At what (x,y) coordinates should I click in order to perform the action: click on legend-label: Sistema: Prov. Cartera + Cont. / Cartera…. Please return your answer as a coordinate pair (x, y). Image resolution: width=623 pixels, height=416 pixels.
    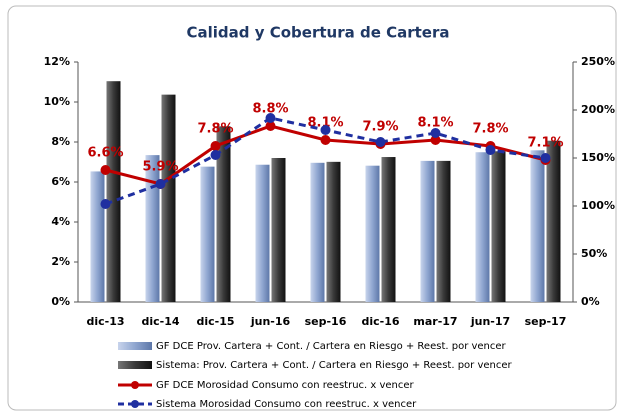
    Looking at the image, I should click on (334, 365).